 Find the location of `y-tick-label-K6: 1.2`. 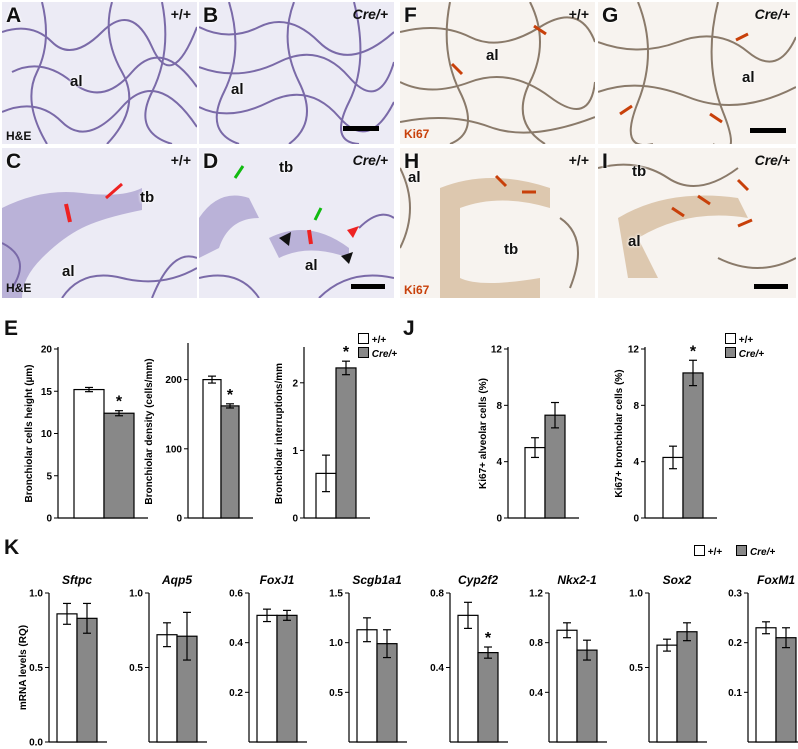

y-tick-label-K6: 1.2 is located at coordinates (536, 594).